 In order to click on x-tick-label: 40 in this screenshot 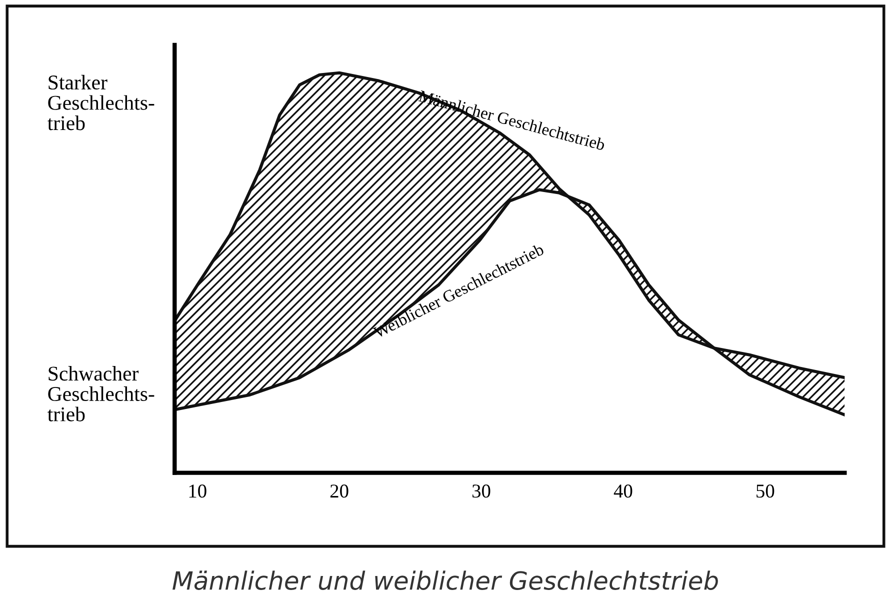, I will do `click(623, 491)`.